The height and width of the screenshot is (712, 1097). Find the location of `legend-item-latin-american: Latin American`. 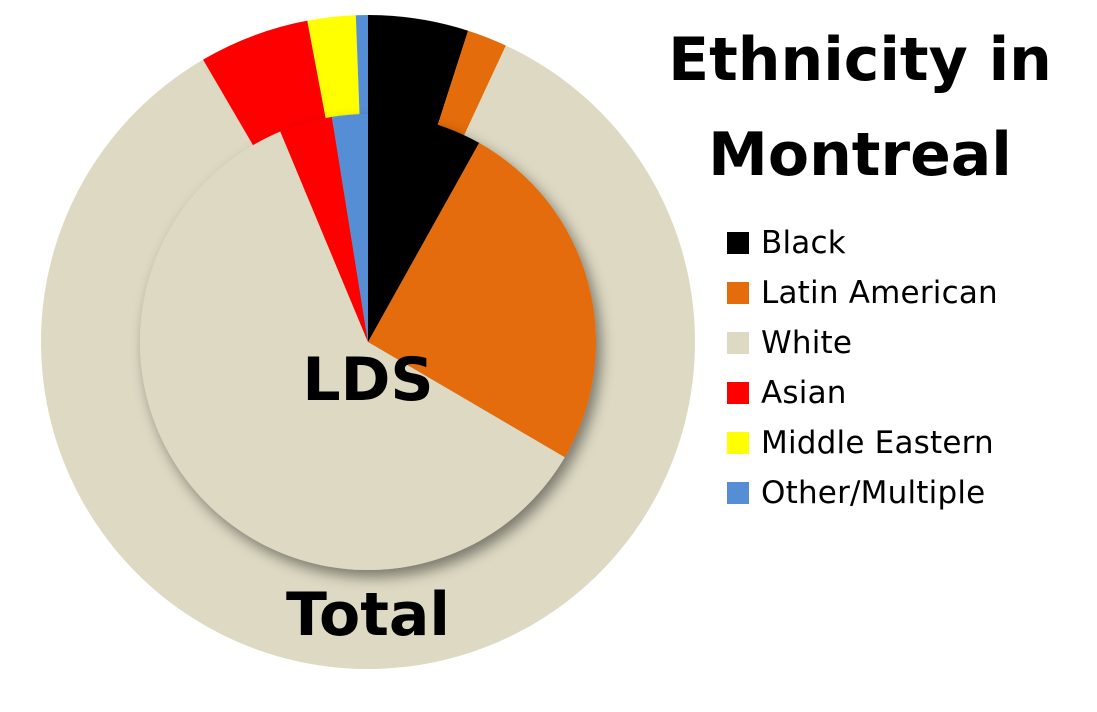

legend-item-latin-american: Latin American is located at coordinates (862, 293).